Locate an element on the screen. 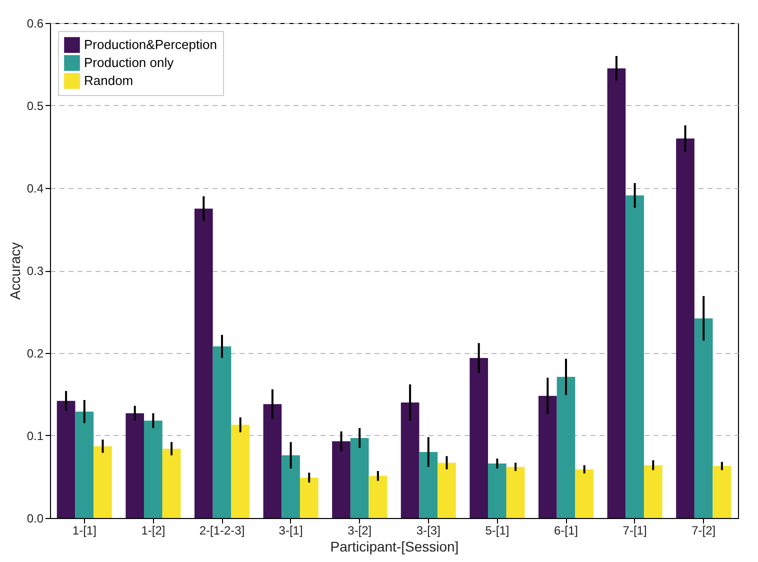  y-tick-label: 0.1 is located at coordinates (35, 436).